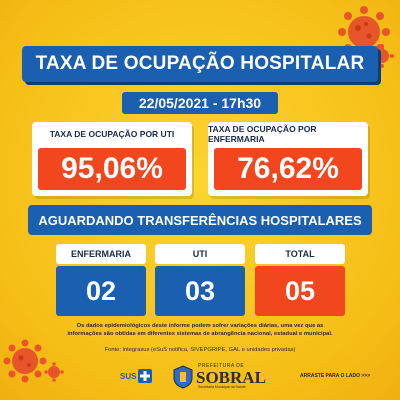 The width and height of the screenshot is (400, 400). Describe the element at coordinates (128, 376) in the screenshot. I see `sus-logo-text: SUS` at that location.